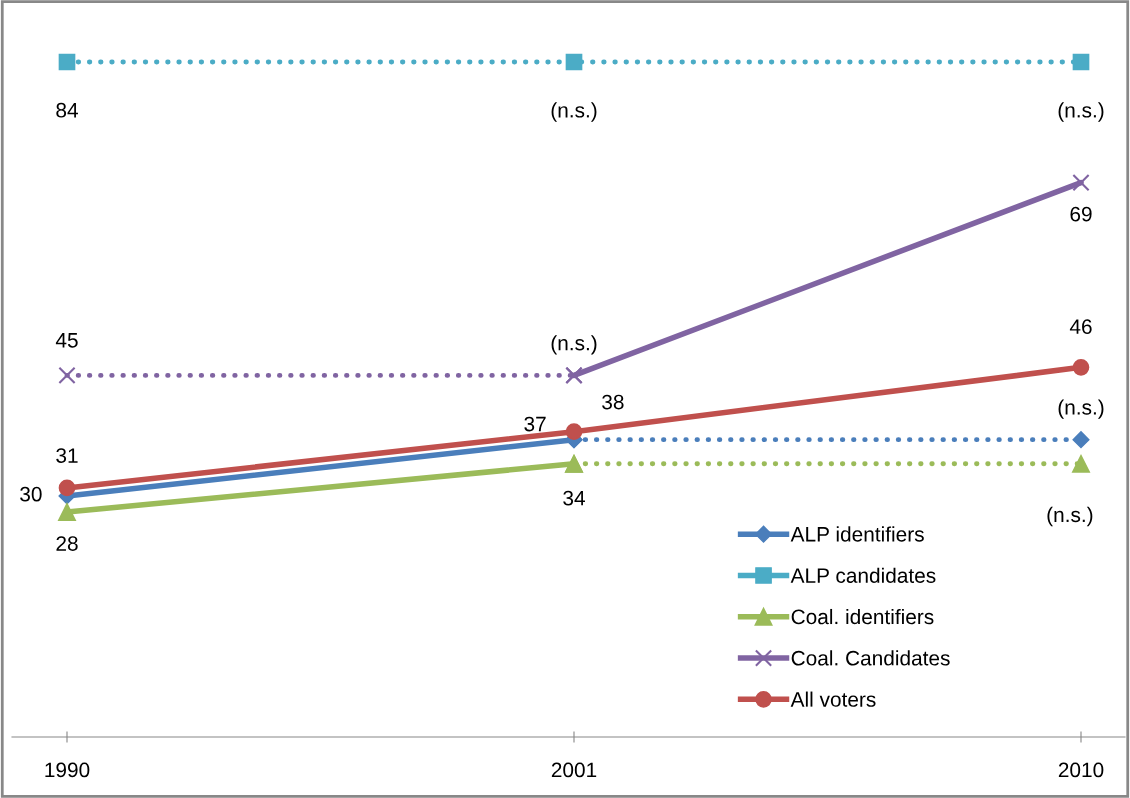 Image resolution: width=1130 pixels, height=798 pixels. What do you see at coordinates (857, 534) in the screenshot?
I see `legend-label: ALP identifiers` at bounding box center [857, 534].